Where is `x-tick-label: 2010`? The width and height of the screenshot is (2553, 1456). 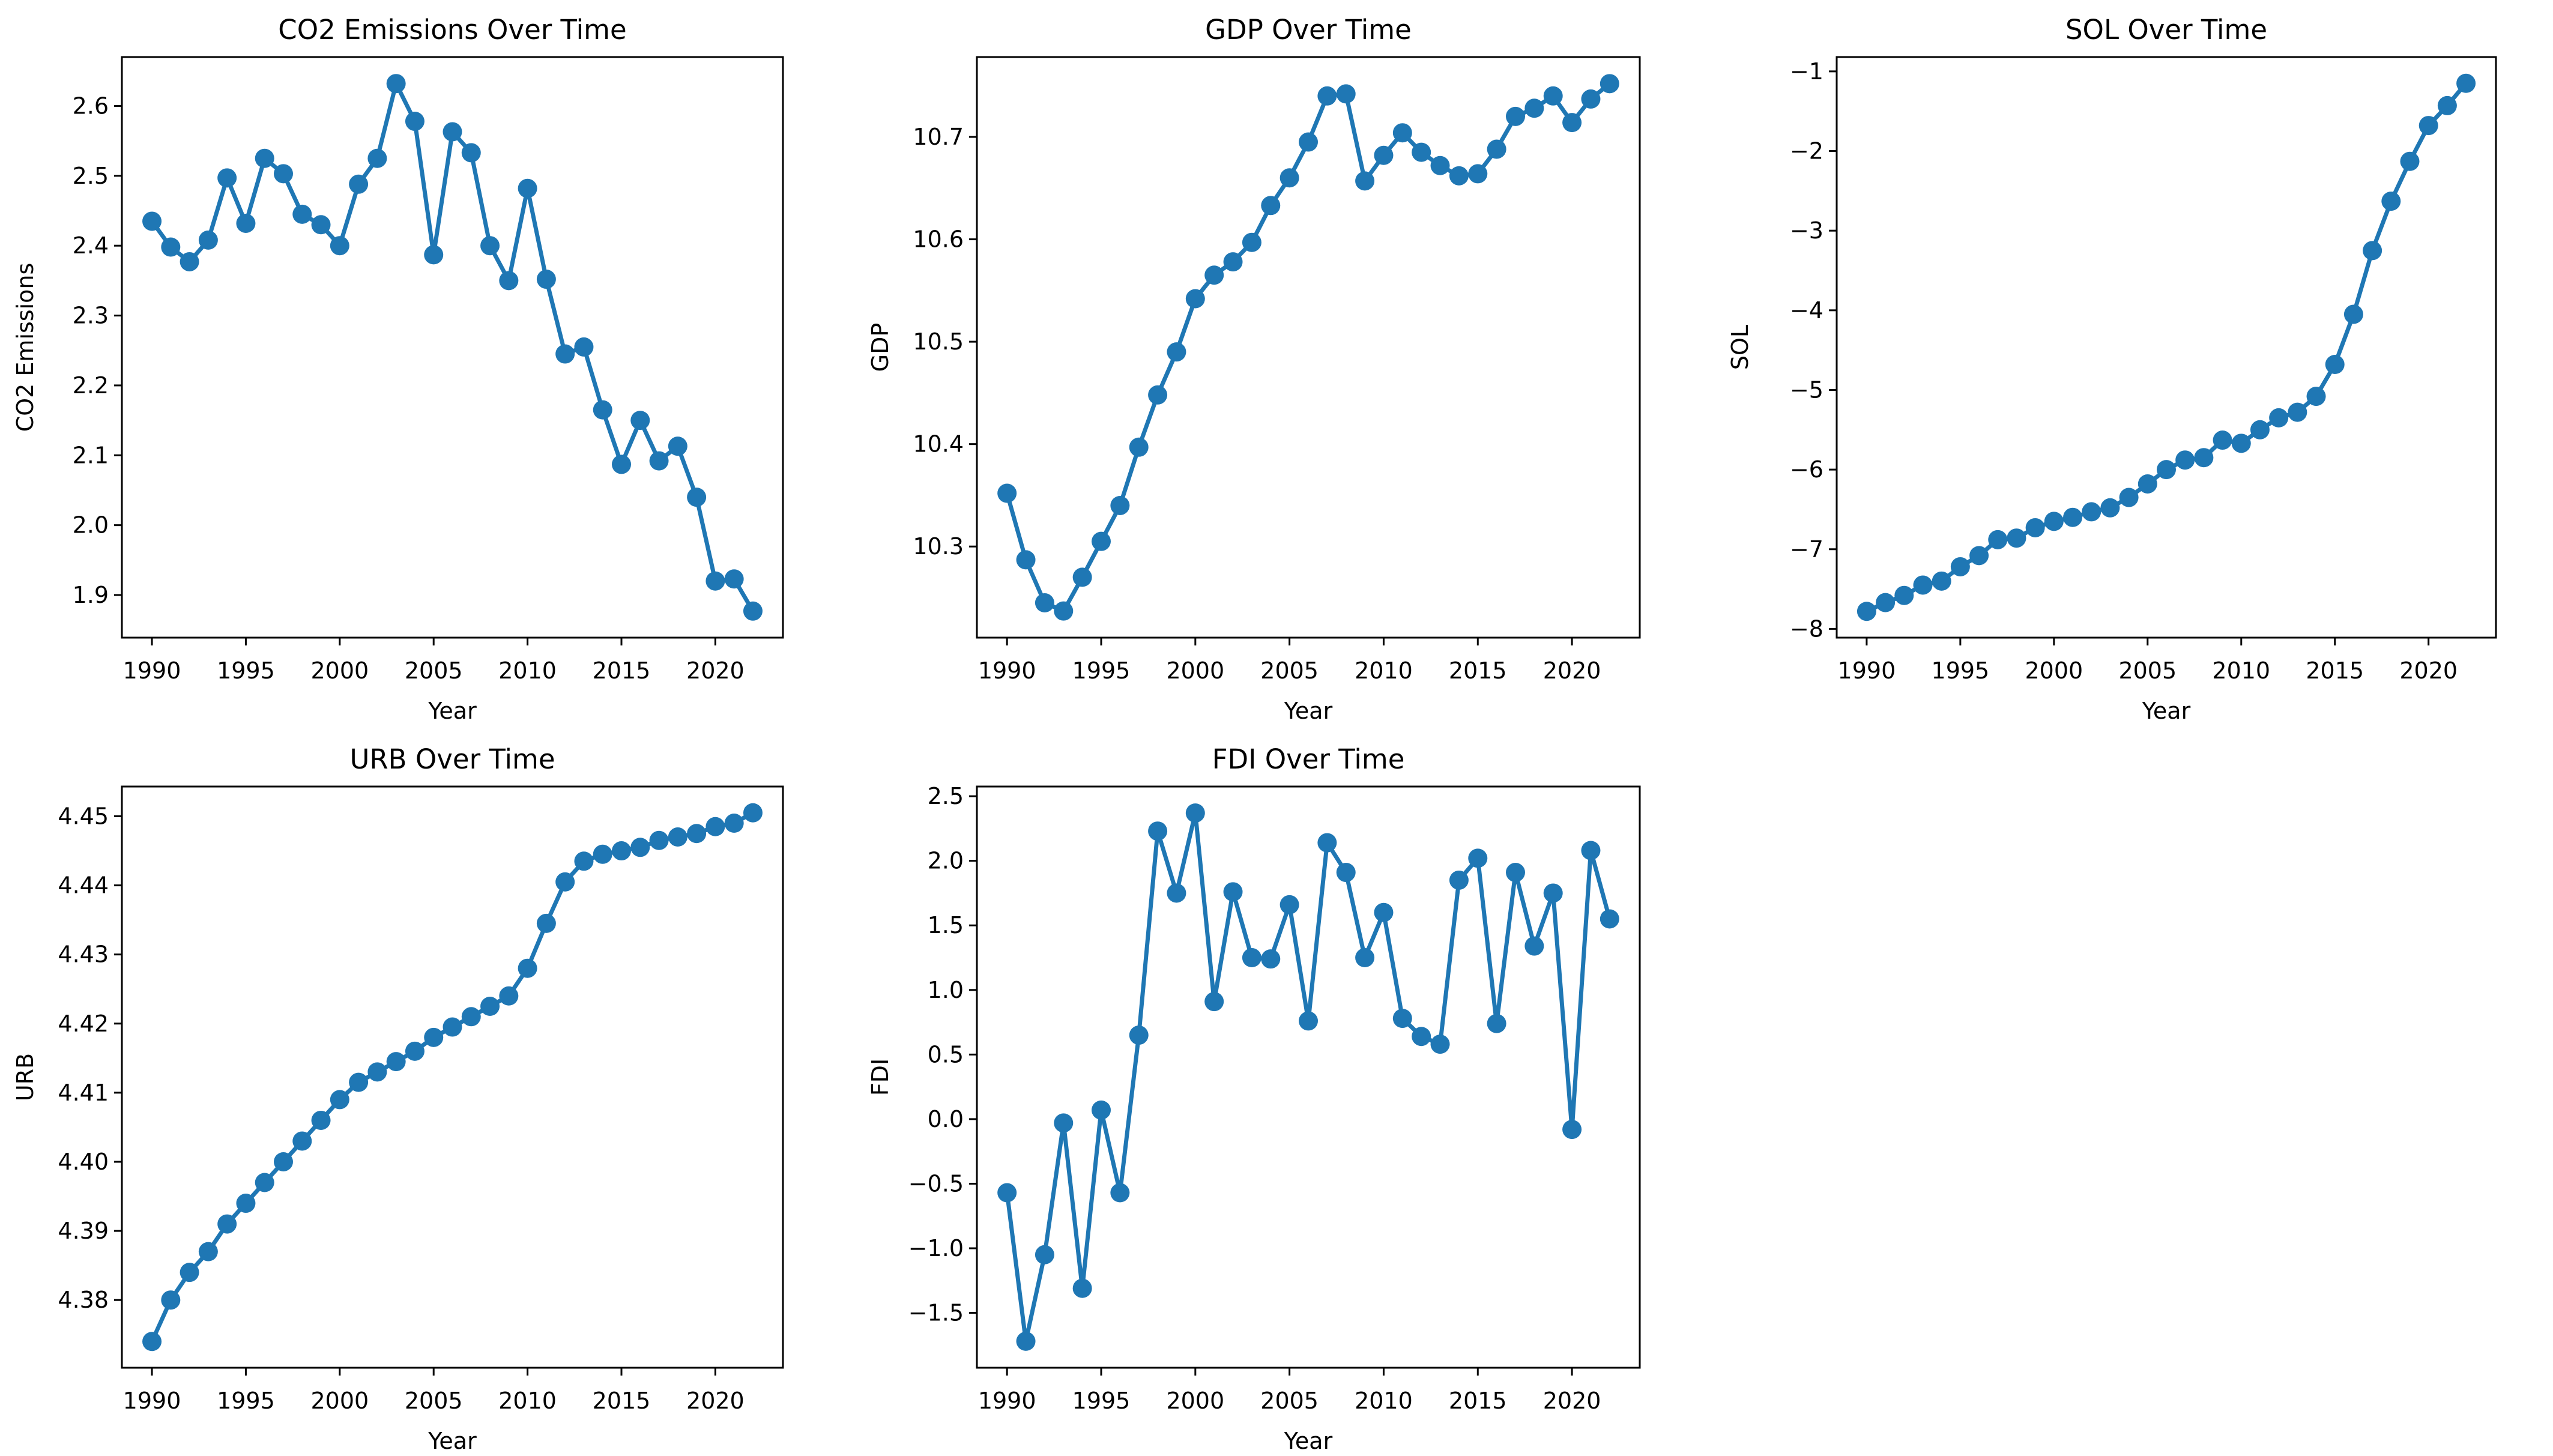
x-tick-label: 2010 is located at coordinates (527, 1401).